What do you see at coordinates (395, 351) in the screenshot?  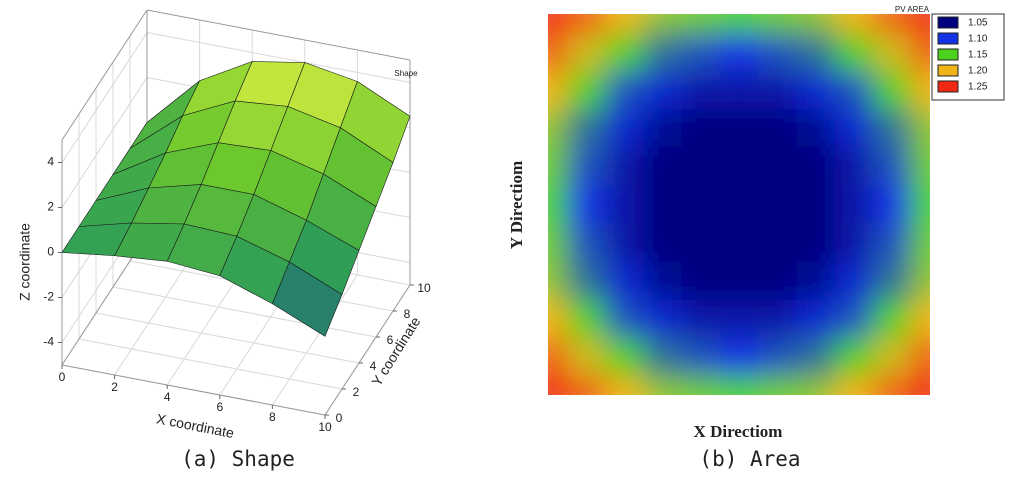 I see `y-axis-label: Y coordinate` at bounding box center [395, 351].